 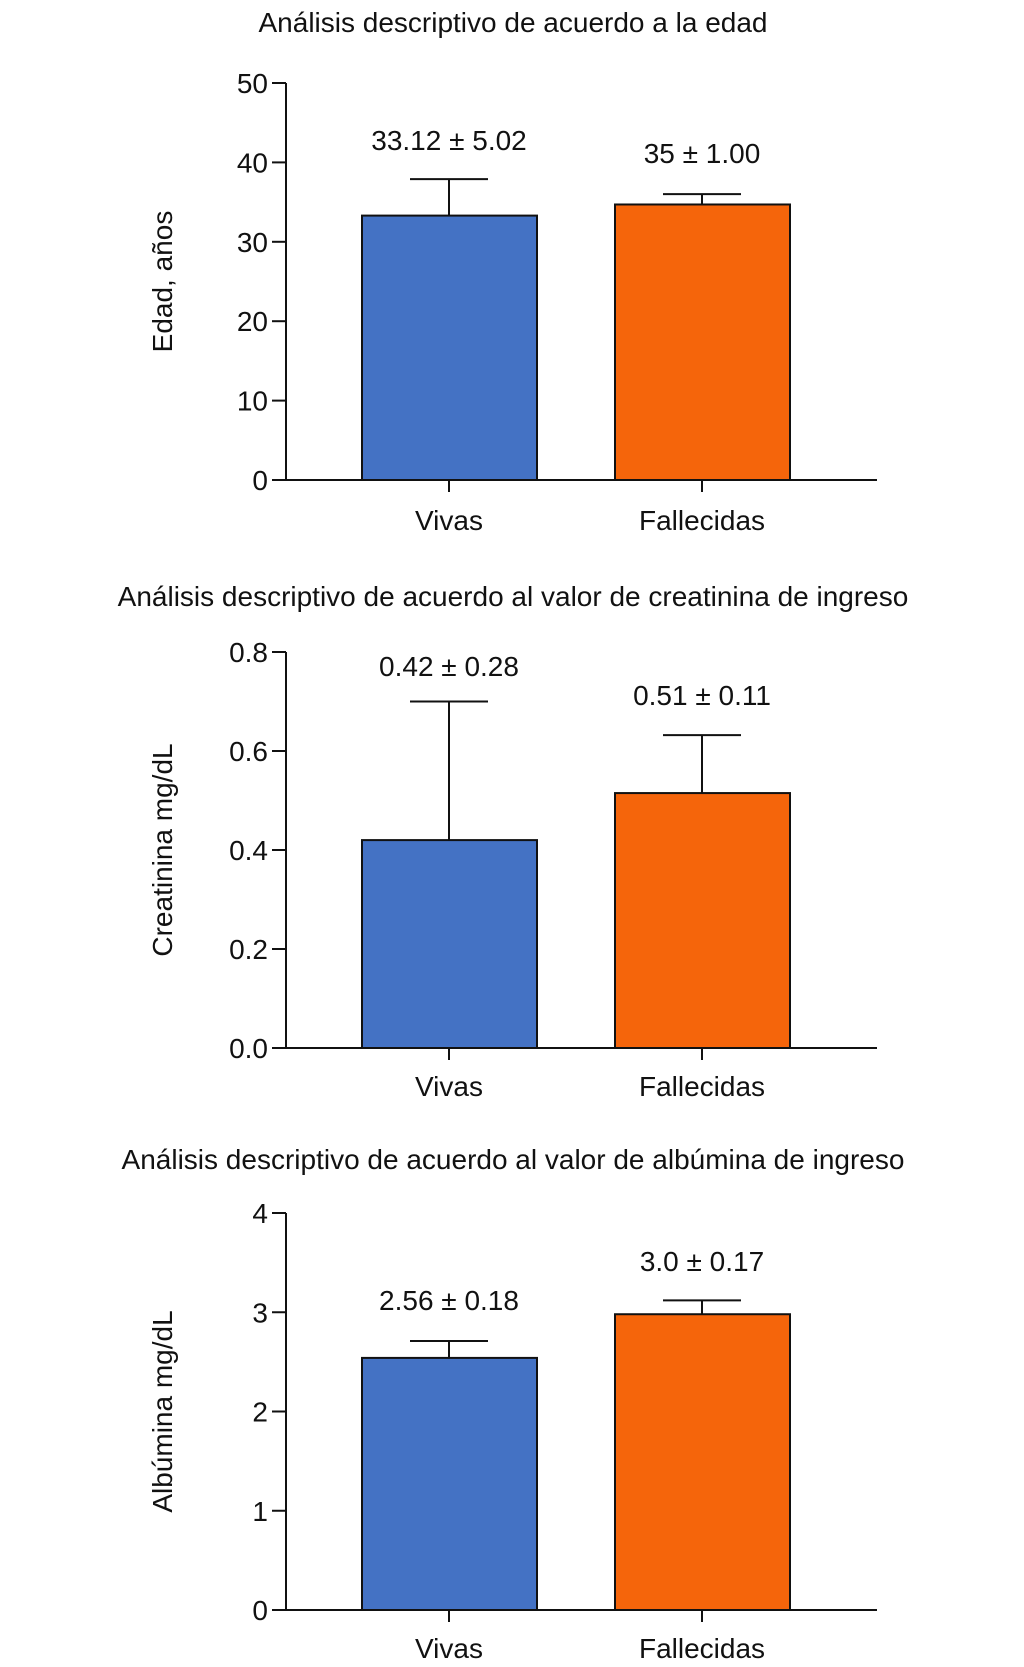 I want to click on y-tick-label: 0.0, so click(x=248, y=1048).